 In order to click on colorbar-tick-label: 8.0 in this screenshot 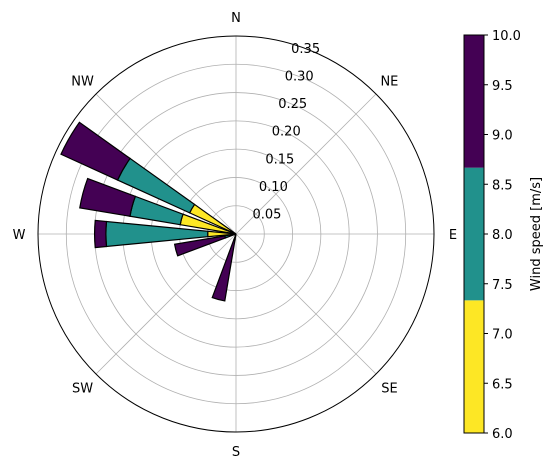, I will do `click(502, 235)`.